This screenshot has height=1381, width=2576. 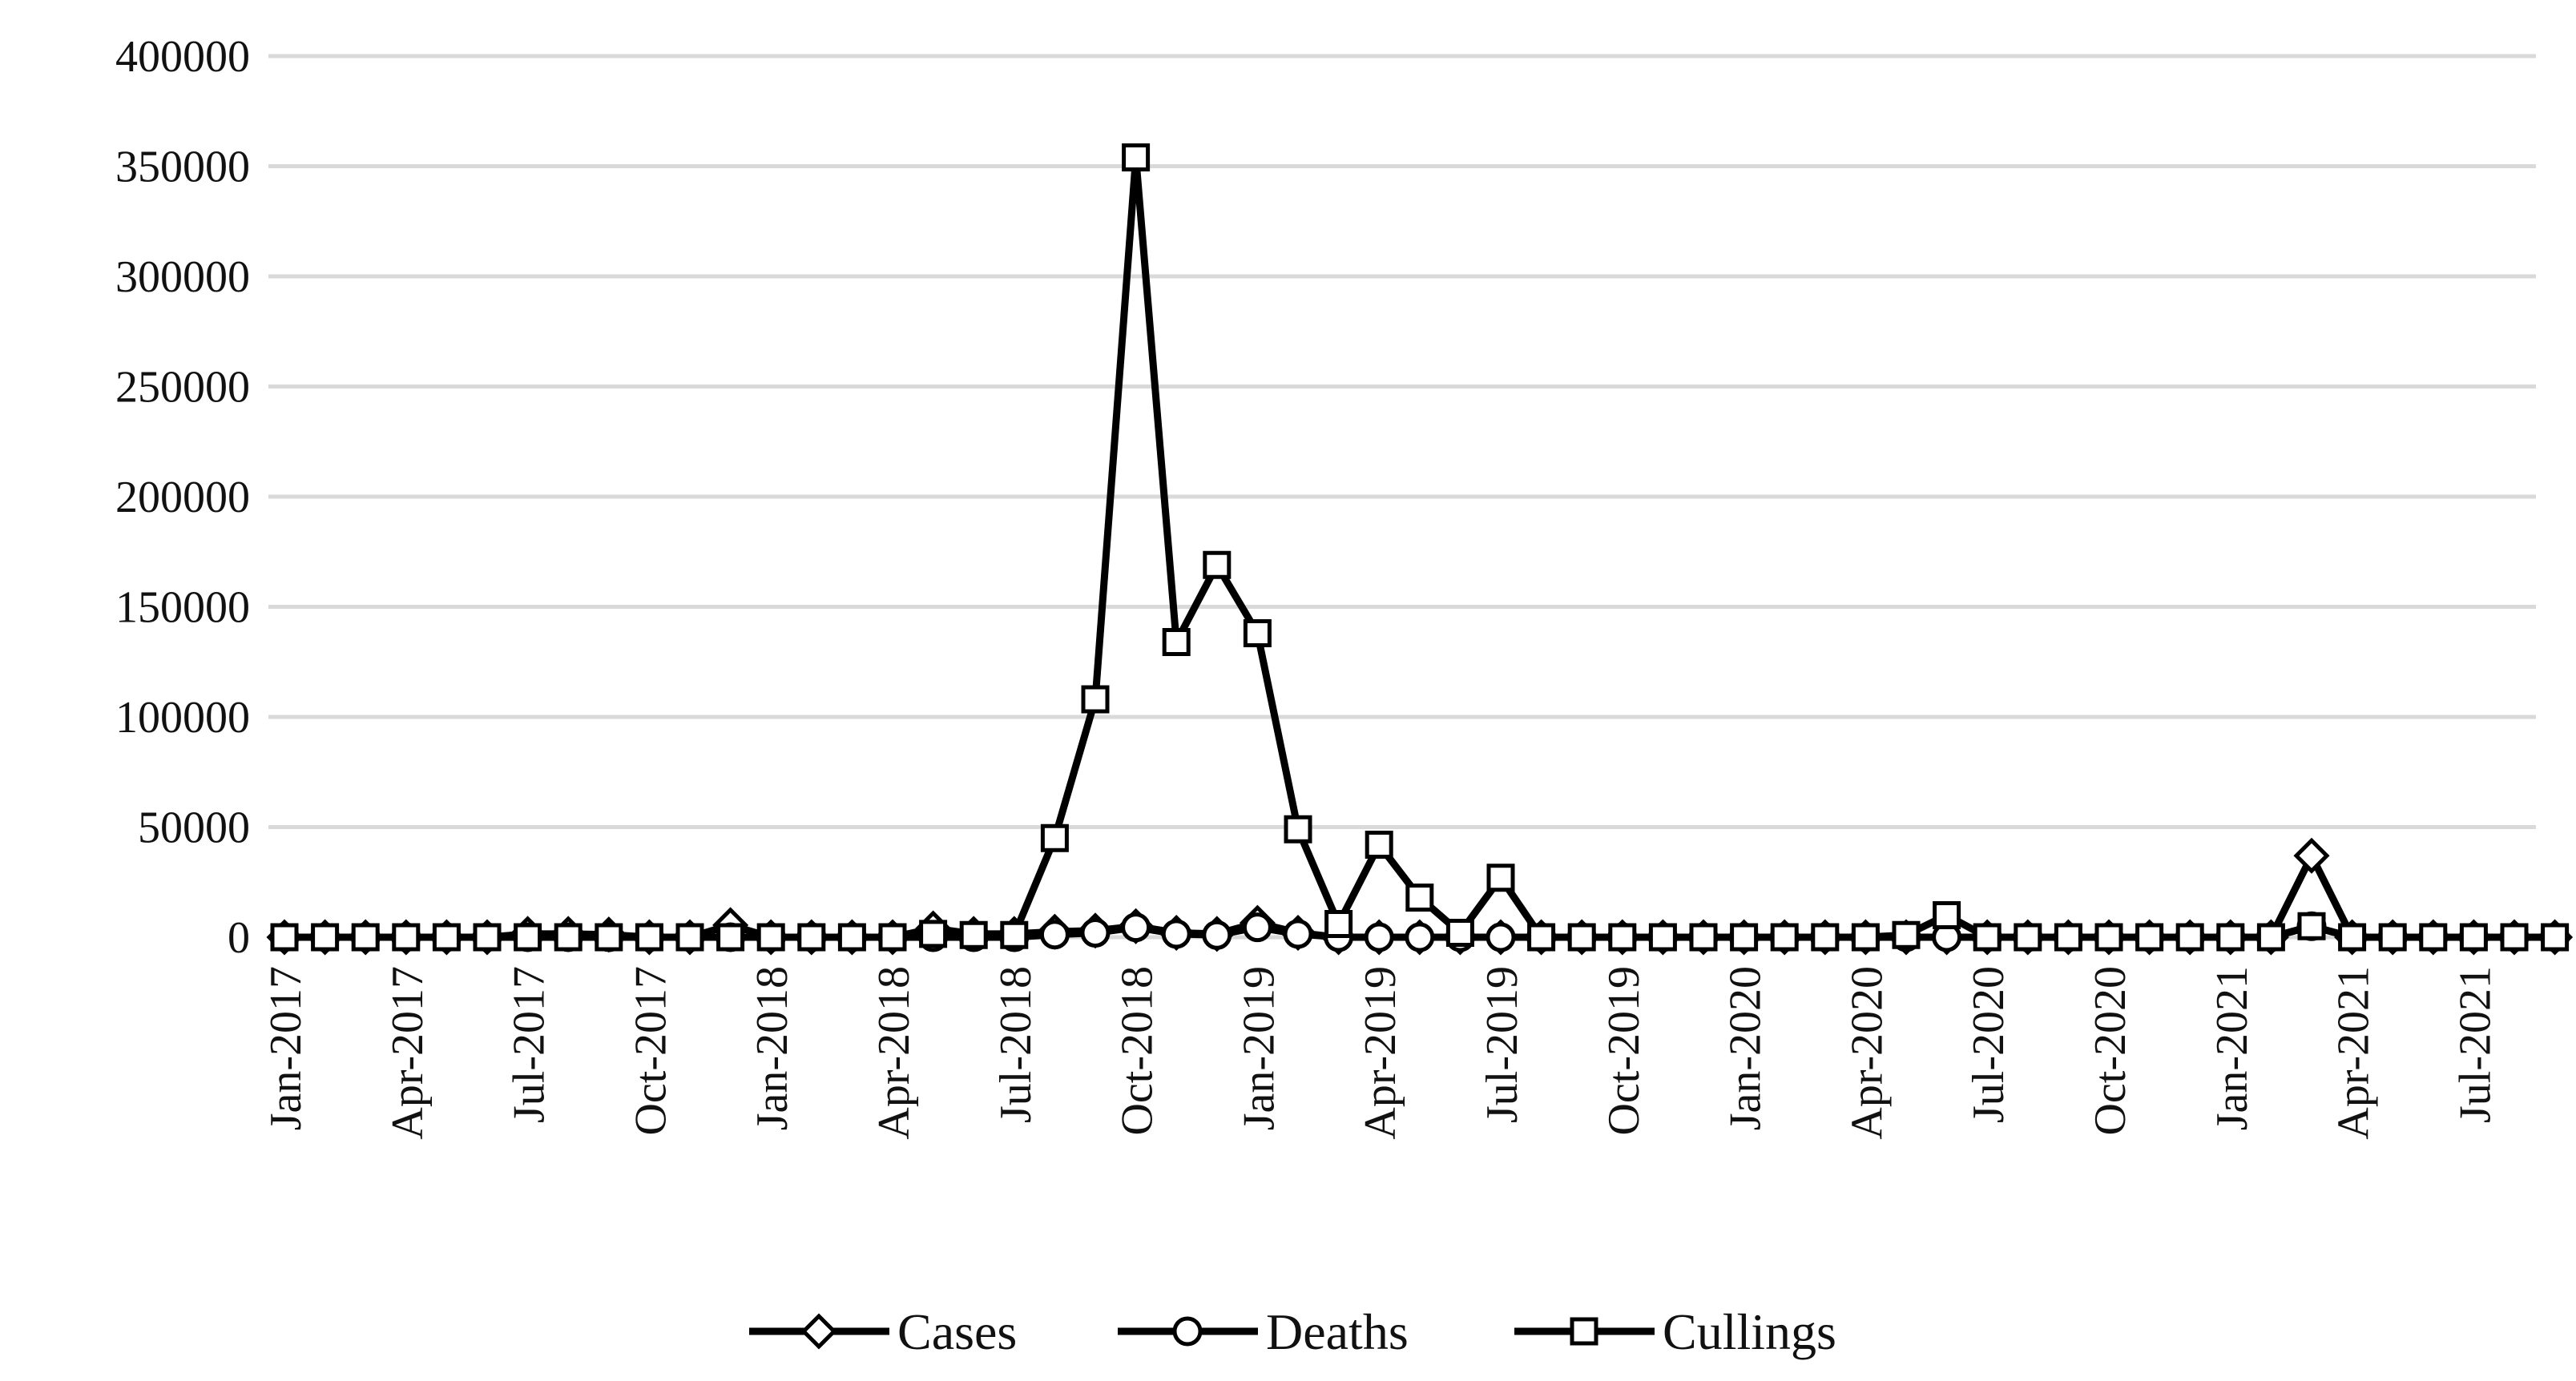 I want to click on x-tick-label: Apr-2019, so click(x=1380, y=1053).